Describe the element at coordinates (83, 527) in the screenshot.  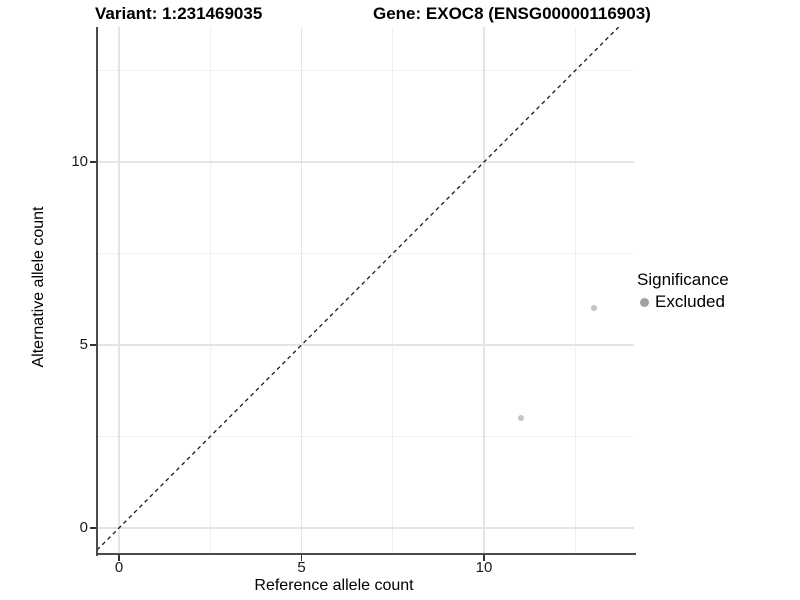
I see `y-tick-label: 0` at that location.